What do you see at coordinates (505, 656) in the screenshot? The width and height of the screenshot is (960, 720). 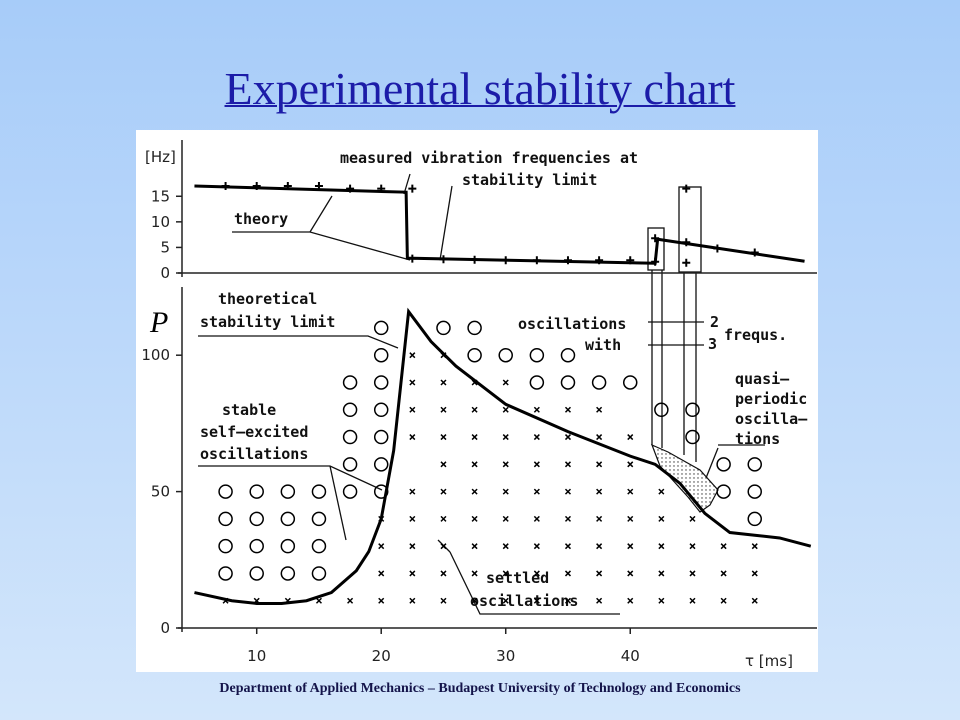 I see `x-tick-label: 30` at bounding box center [505, 656].